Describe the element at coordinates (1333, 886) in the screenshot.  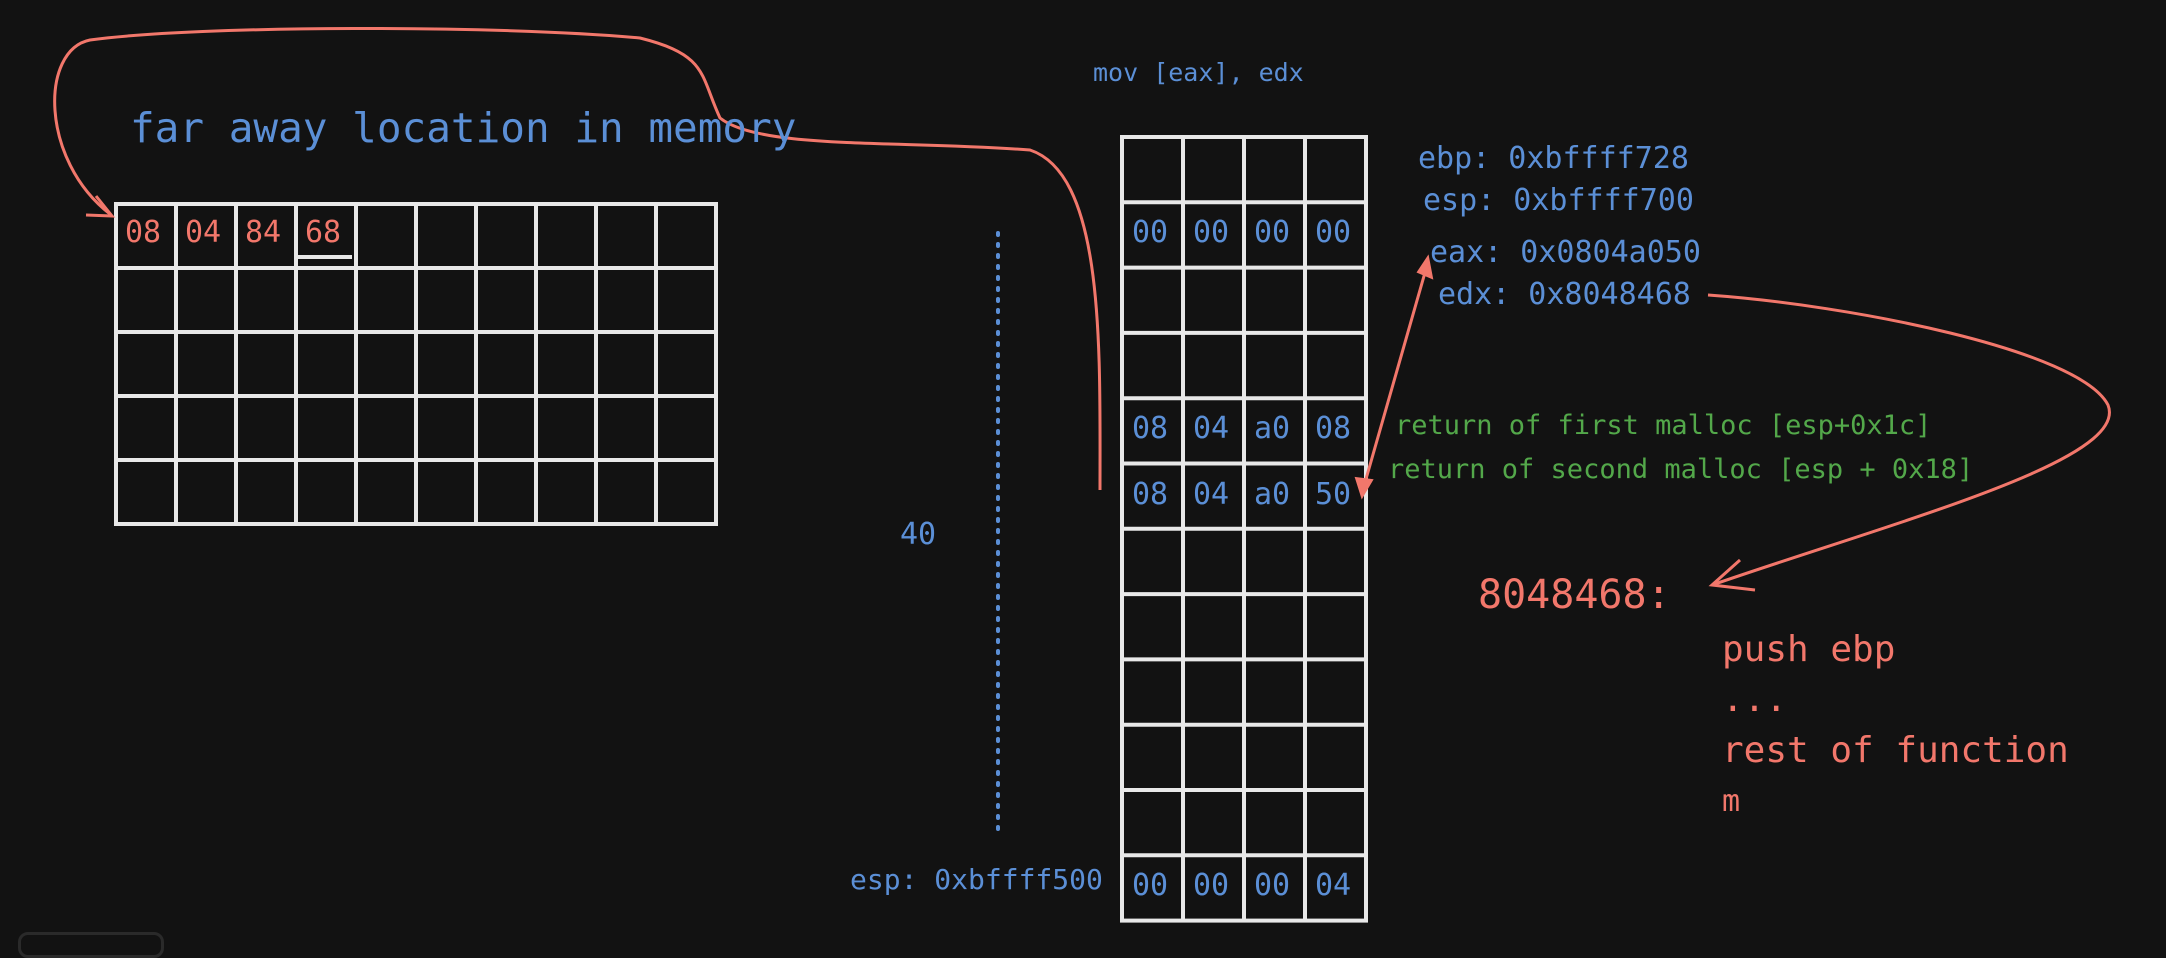
I see `stack-bottom-row-value: 04` at that location.